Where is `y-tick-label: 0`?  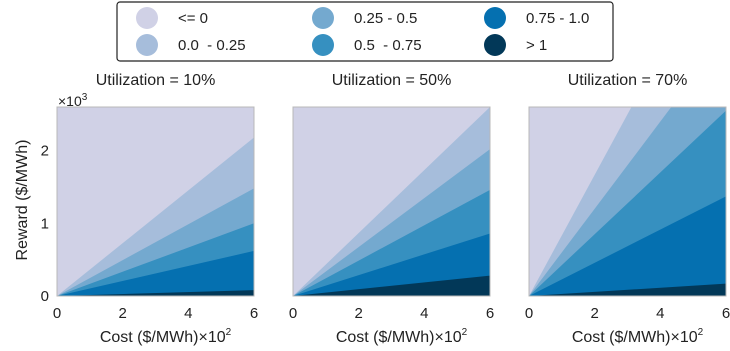
y-tick-label: 0 is located at coordinates (45, 296).